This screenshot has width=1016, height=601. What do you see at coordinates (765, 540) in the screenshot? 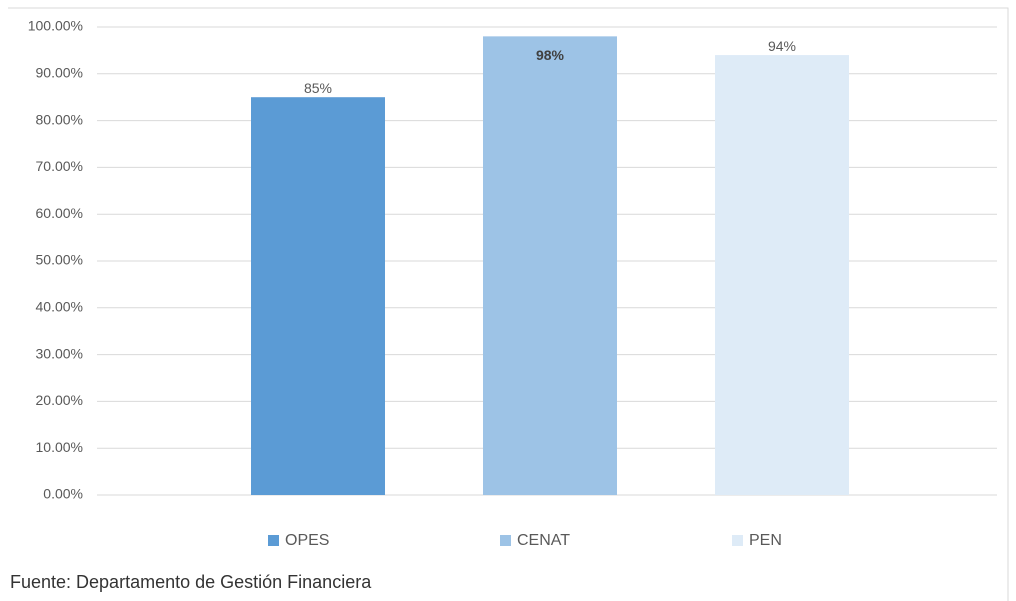
I see `legend-label: PEN` at bounding box center [765, 540].